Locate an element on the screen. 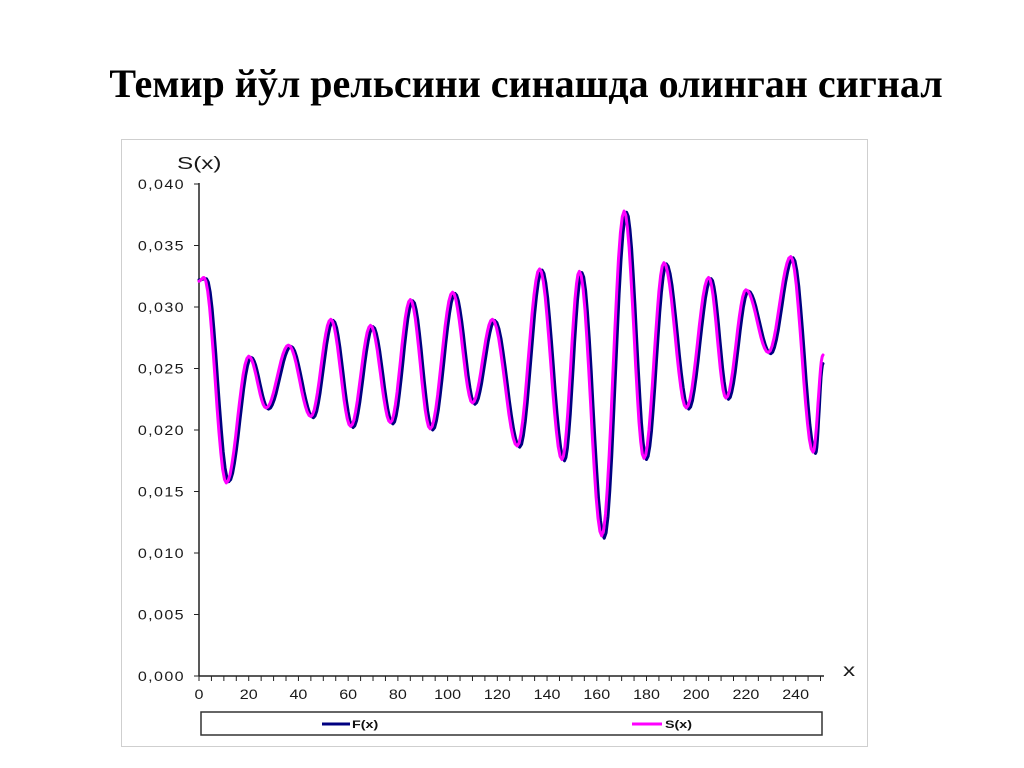  legend-box is located at coordinates (511, 723).